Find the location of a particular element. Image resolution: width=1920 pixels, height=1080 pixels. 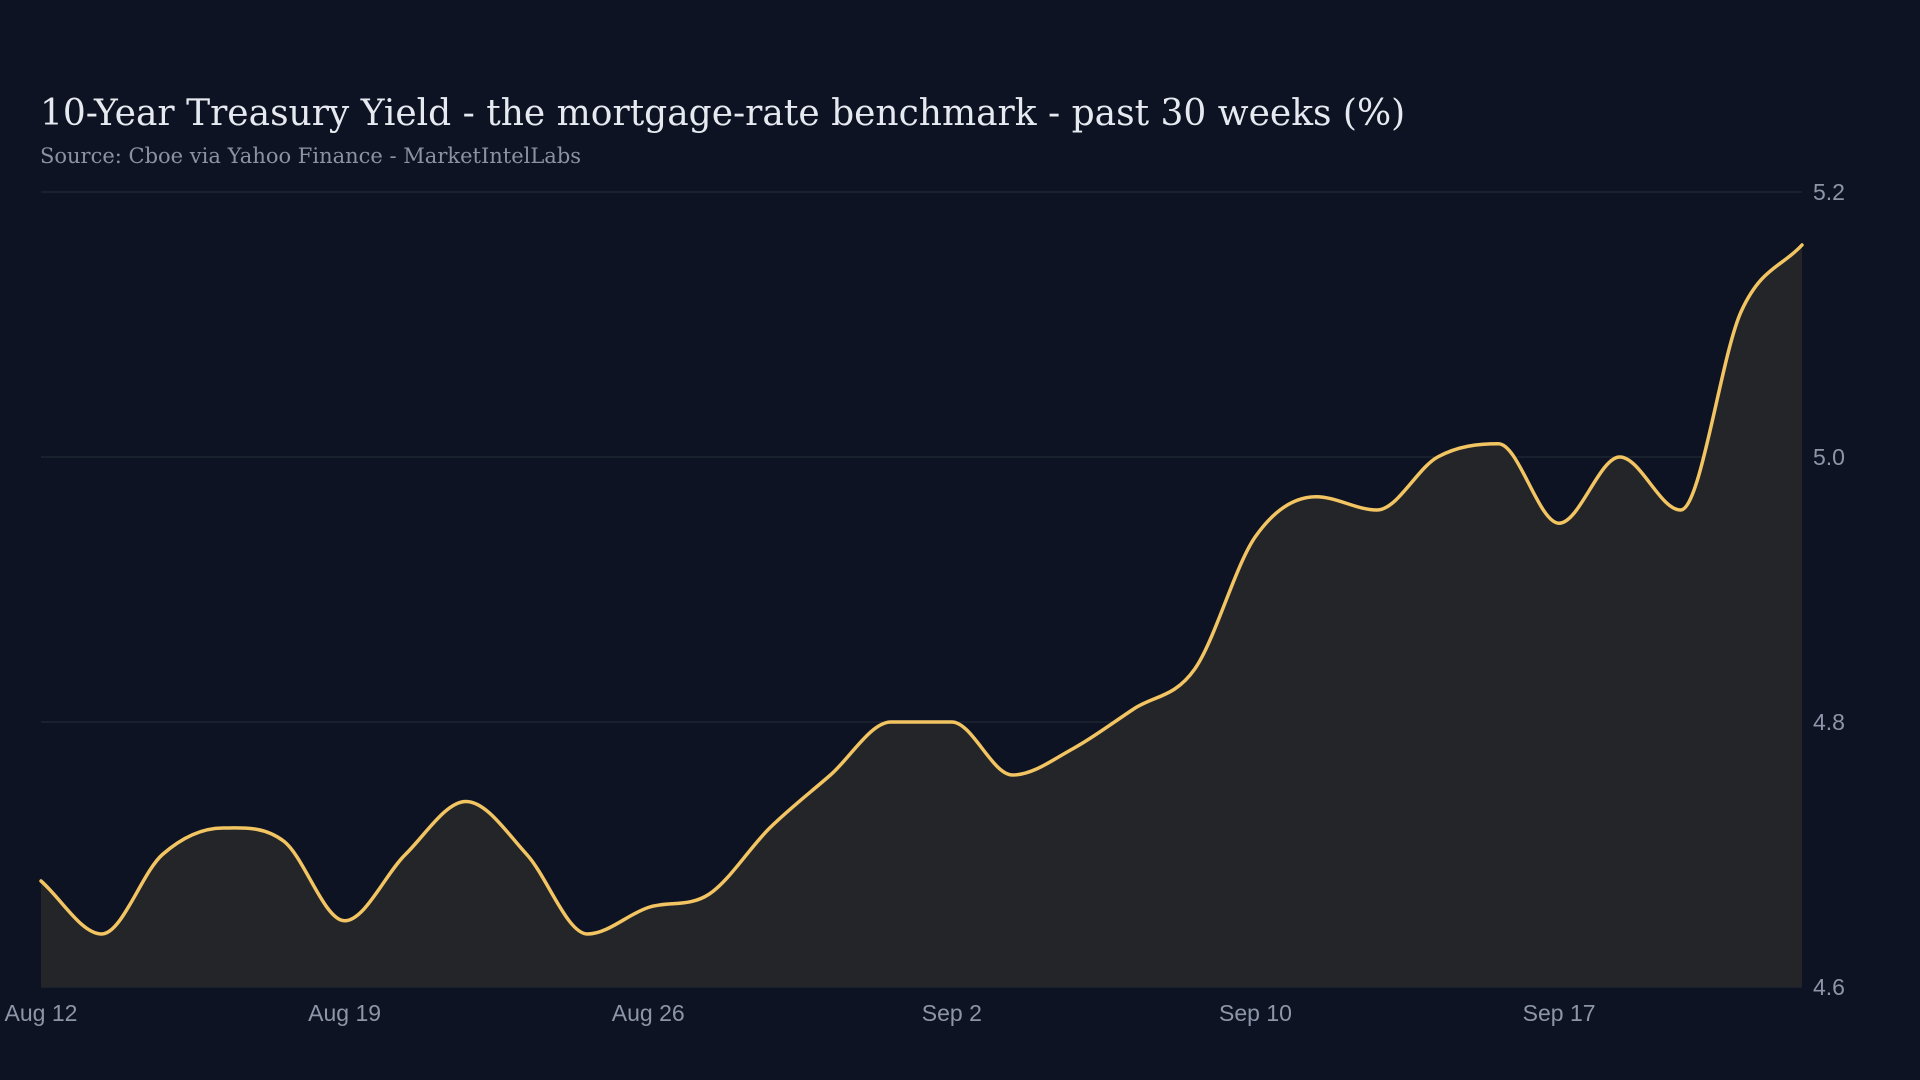

x-tick-label: Aug 12 is located at coordinates (41, 1013).